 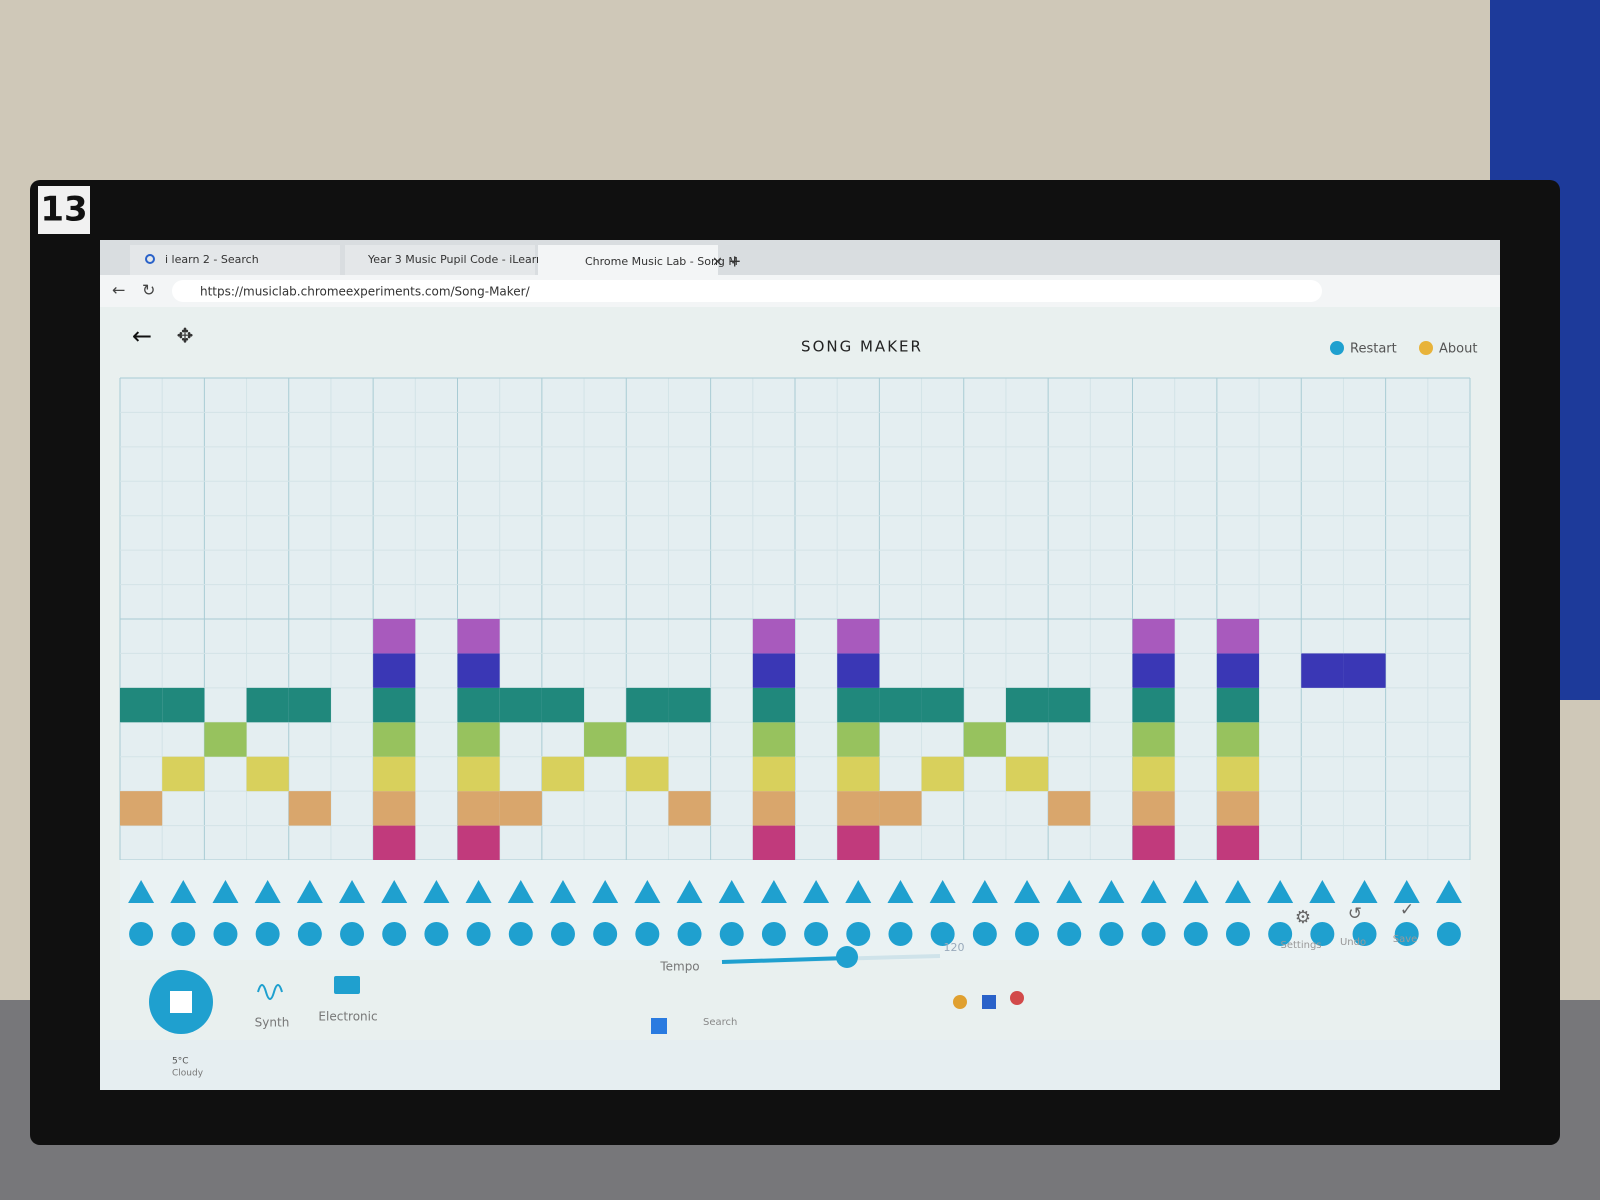 I want to click on tab-title: Chrome Music Lab - Song M, so click(x=661, y=261).